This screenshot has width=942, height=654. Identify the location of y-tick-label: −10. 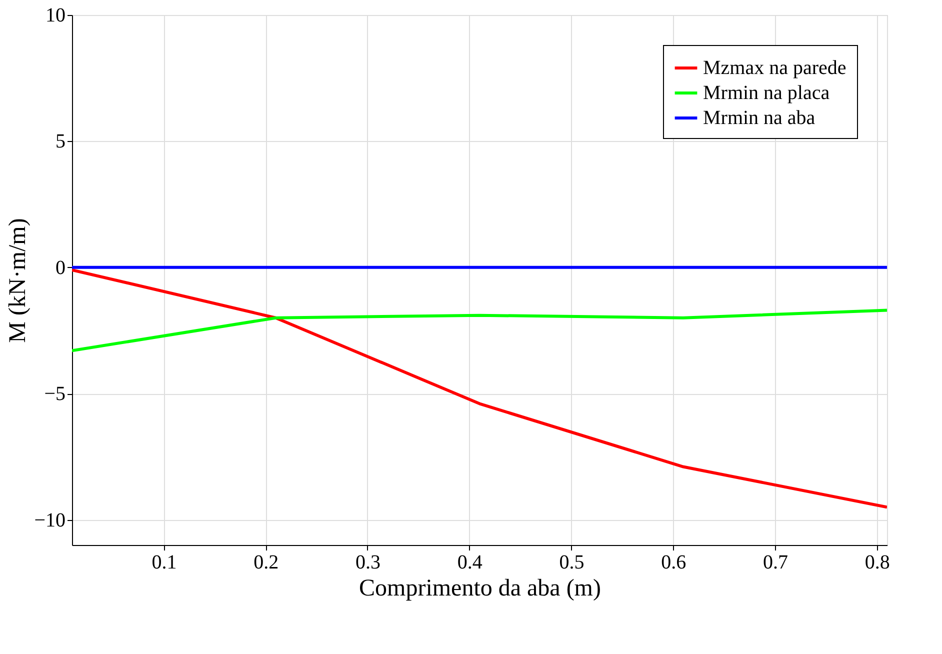
(50, 520).